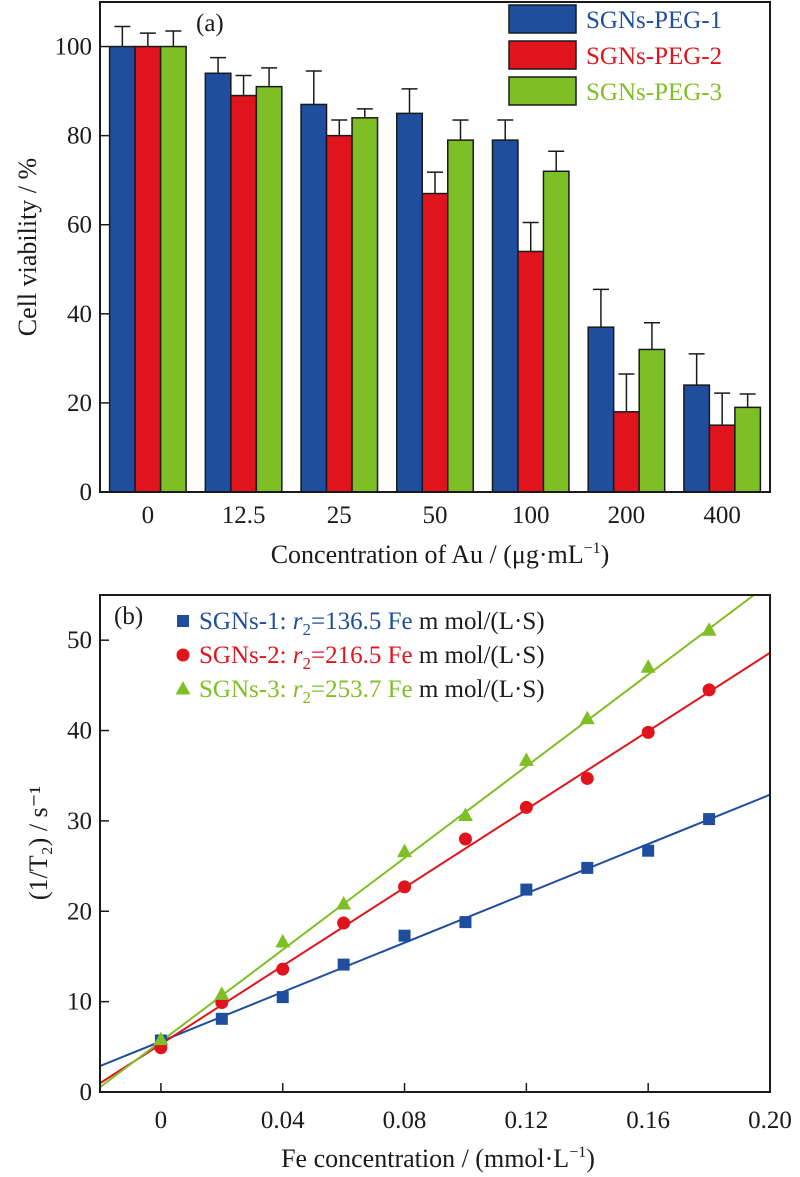  I want to click on legend-label: SGNs-2: r2=216.5 Fe m mol/(L·S), so click(372, 657).